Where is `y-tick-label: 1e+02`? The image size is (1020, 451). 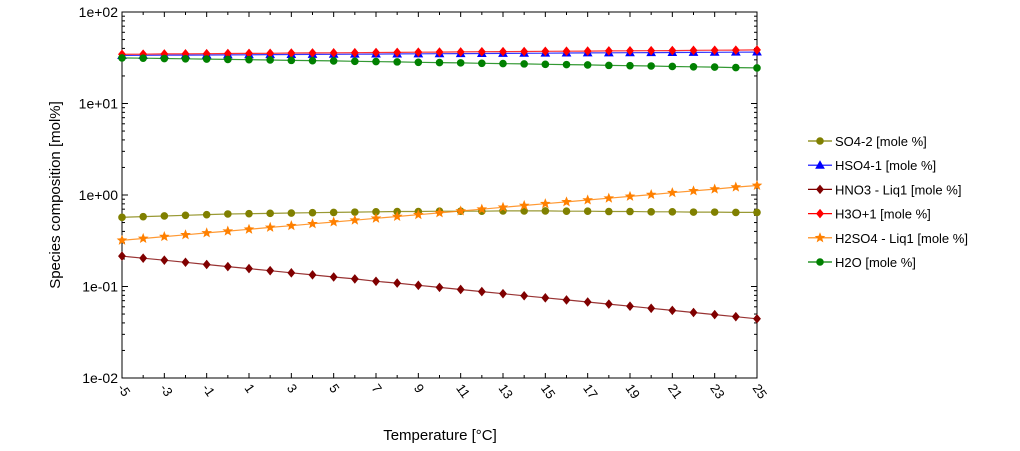 y-tick-label: 1e+02 is located at coordinates (99, 12).